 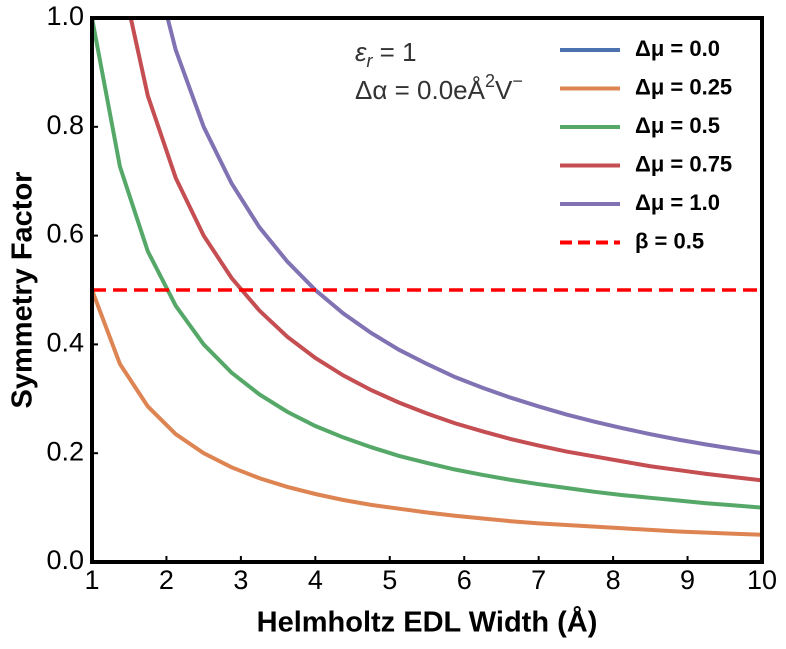 I want to click on annotation-part: ε, so click(x=361, y=52).